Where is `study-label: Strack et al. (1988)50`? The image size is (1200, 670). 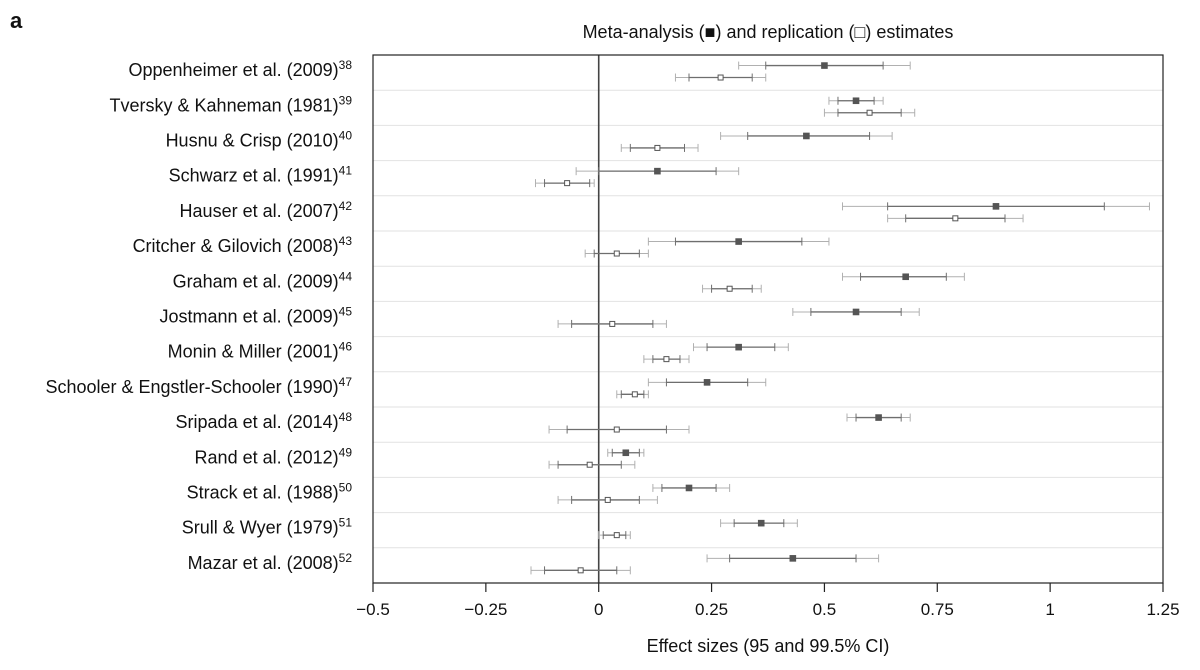
study-label: Strack et al. (1988)50 is located at coordinates (270, 492).